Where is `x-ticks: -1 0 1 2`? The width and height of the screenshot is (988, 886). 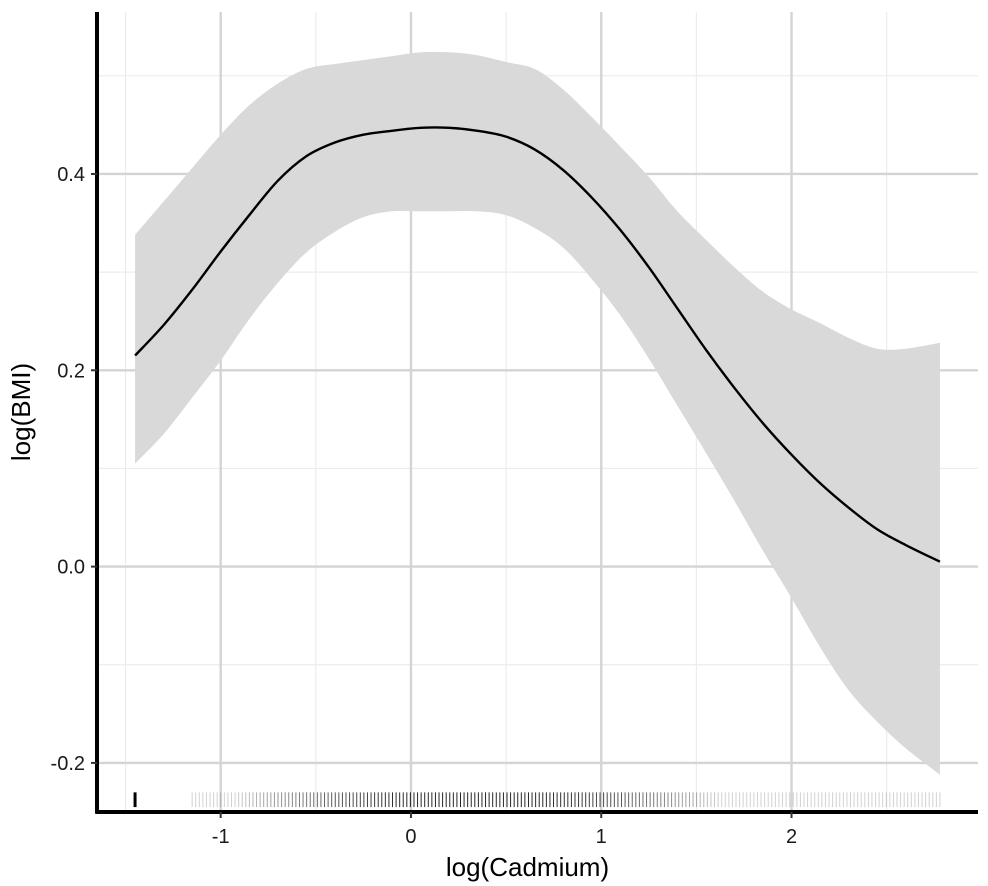
x-ticks: -1 0 1 2 is located at coordinates (504, 830).